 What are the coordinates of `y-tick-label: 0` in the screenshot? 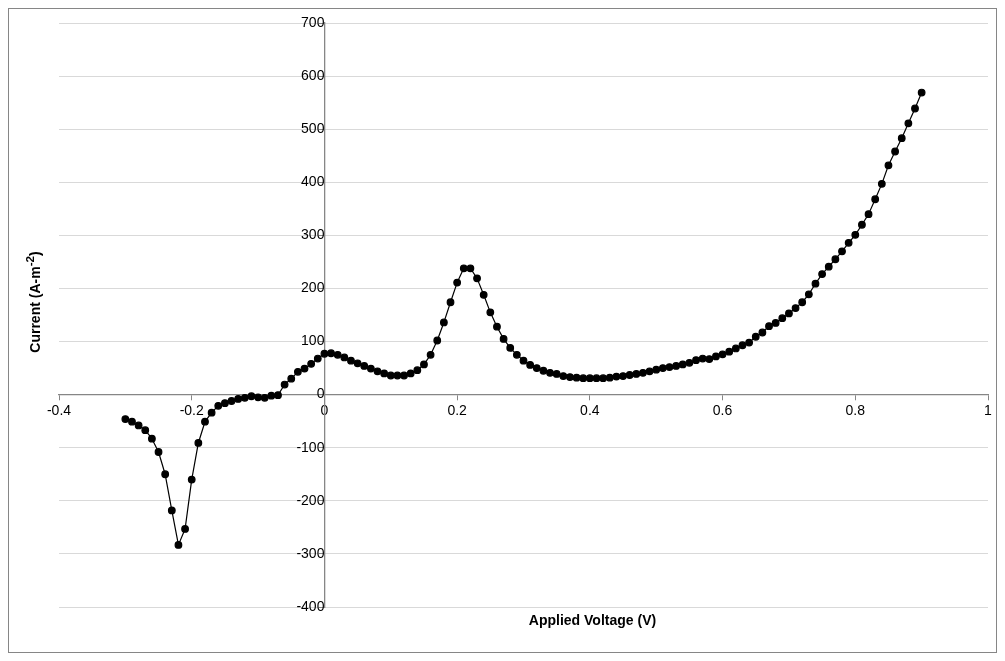 It's located at (320, 393).